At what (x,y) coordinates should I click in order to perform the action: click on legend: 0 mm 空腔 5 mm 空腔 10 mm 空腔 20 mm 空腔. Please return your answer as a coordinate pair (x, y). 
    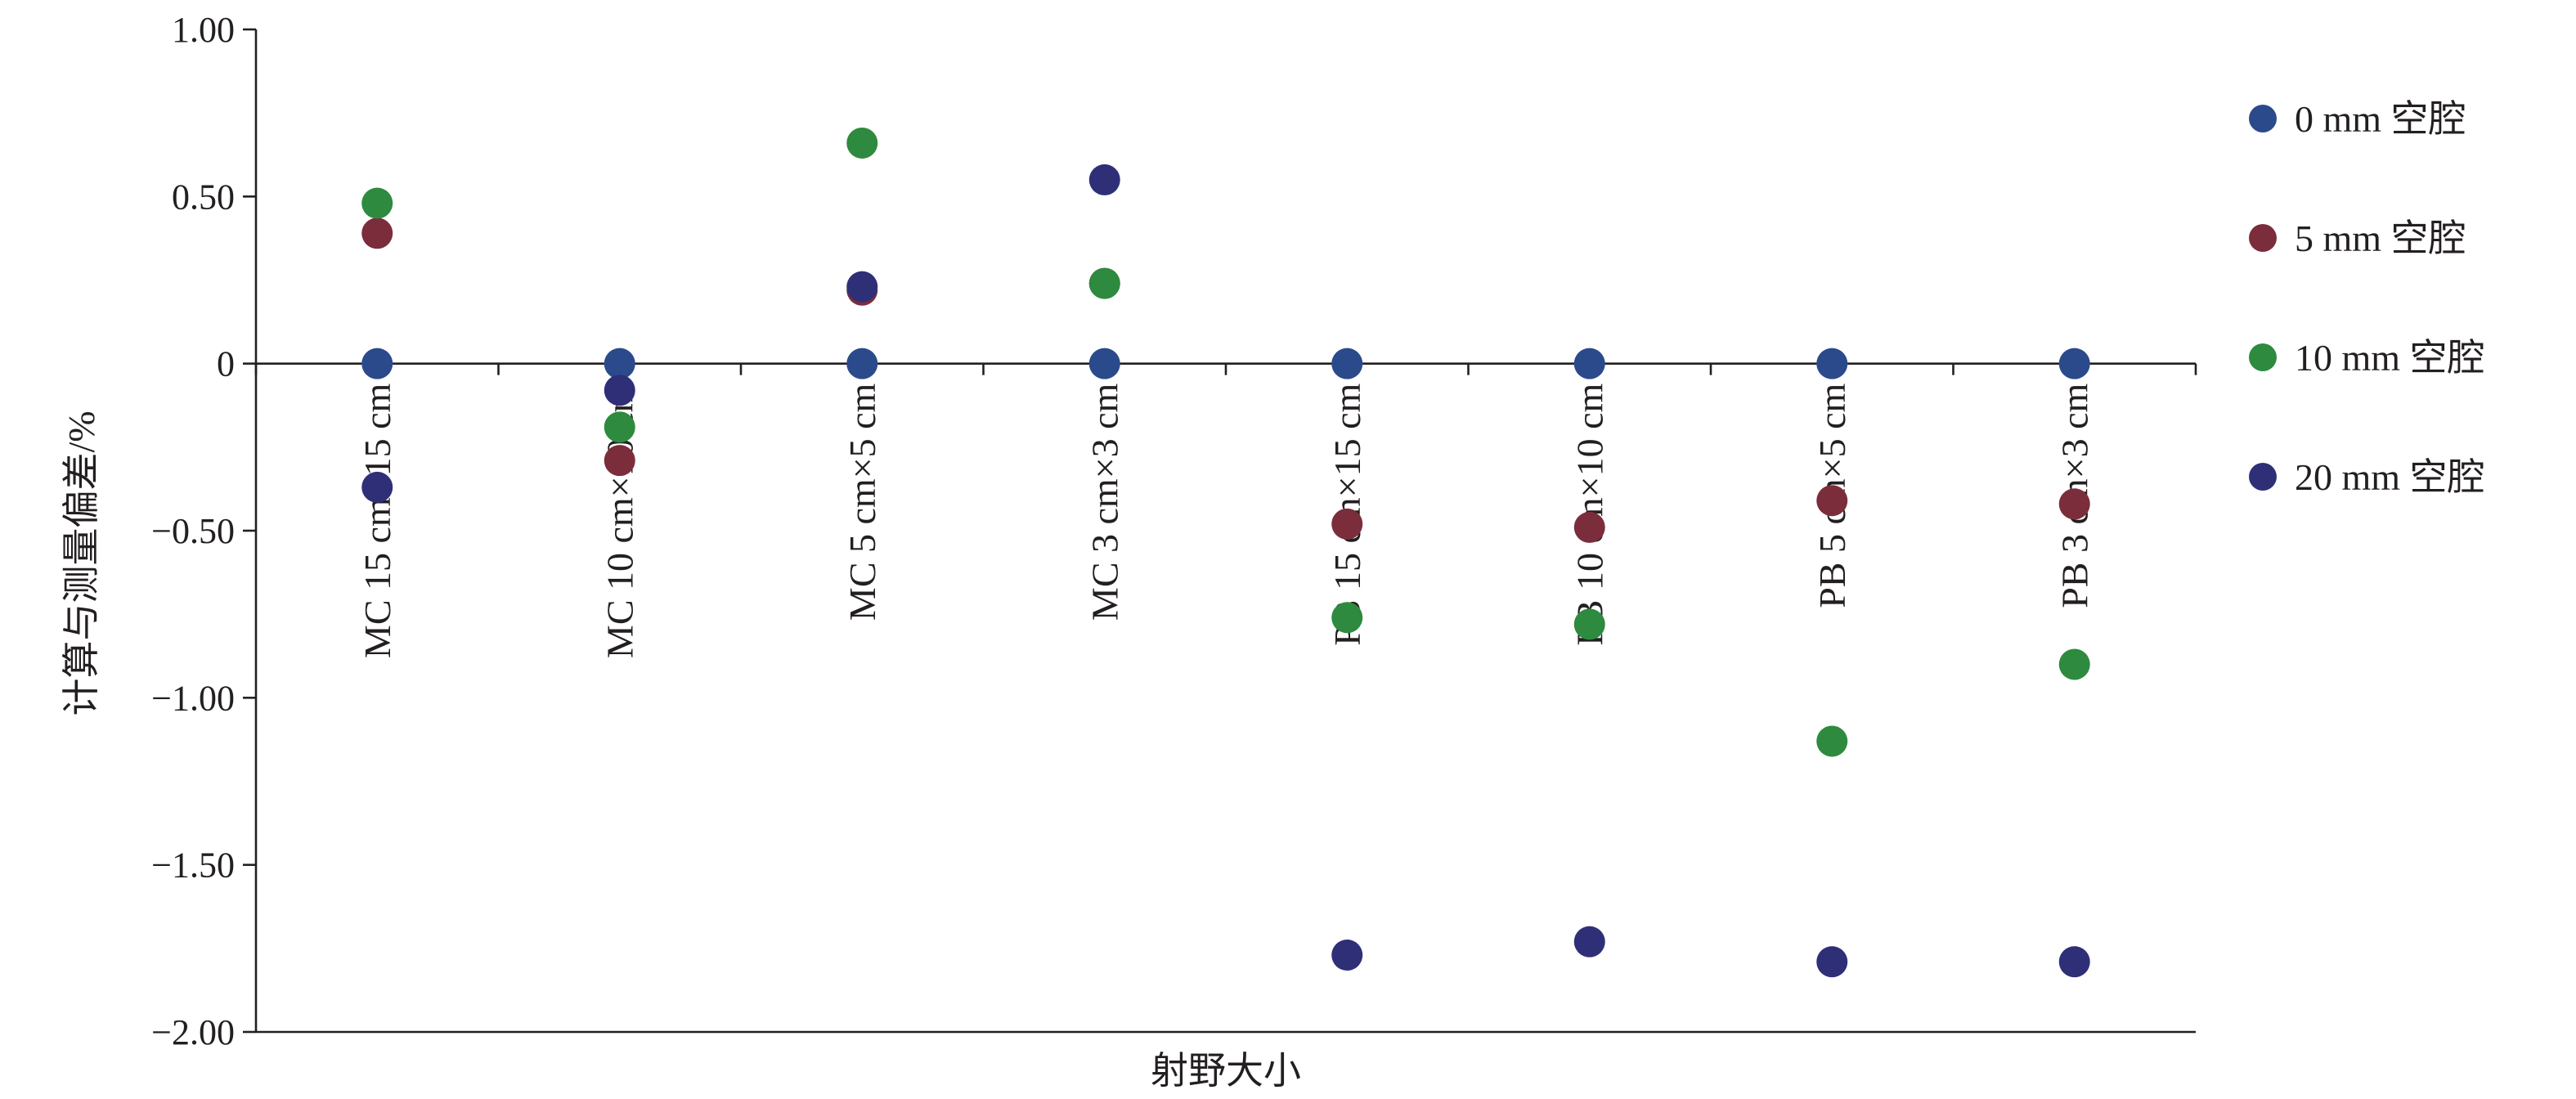
    Looking at the image, I should click on (2367, 298).